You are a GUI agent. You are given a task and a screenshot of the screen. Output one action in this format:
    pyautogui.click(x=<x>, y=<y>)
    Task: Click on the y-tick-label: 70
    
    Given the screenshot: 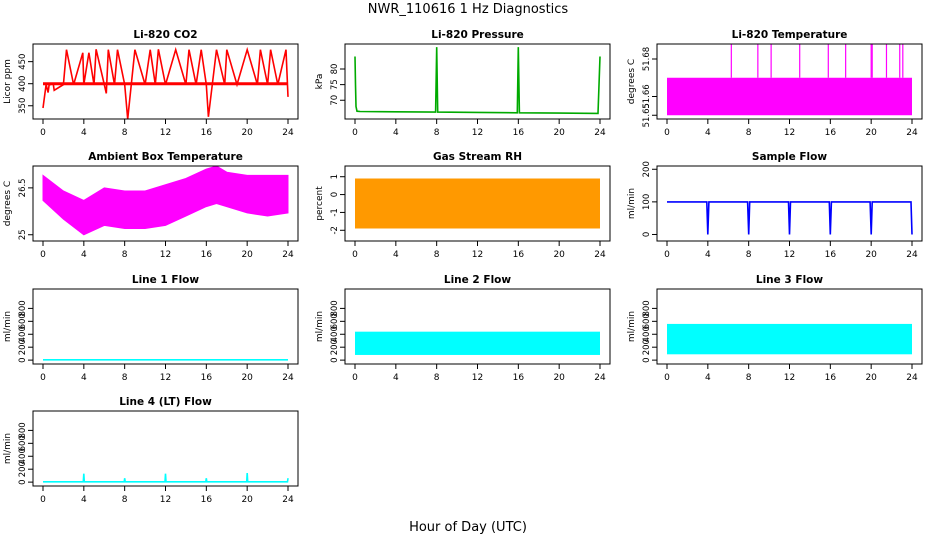 What is the action you would take?
    pyautogui.click(x=335, y=100)
    